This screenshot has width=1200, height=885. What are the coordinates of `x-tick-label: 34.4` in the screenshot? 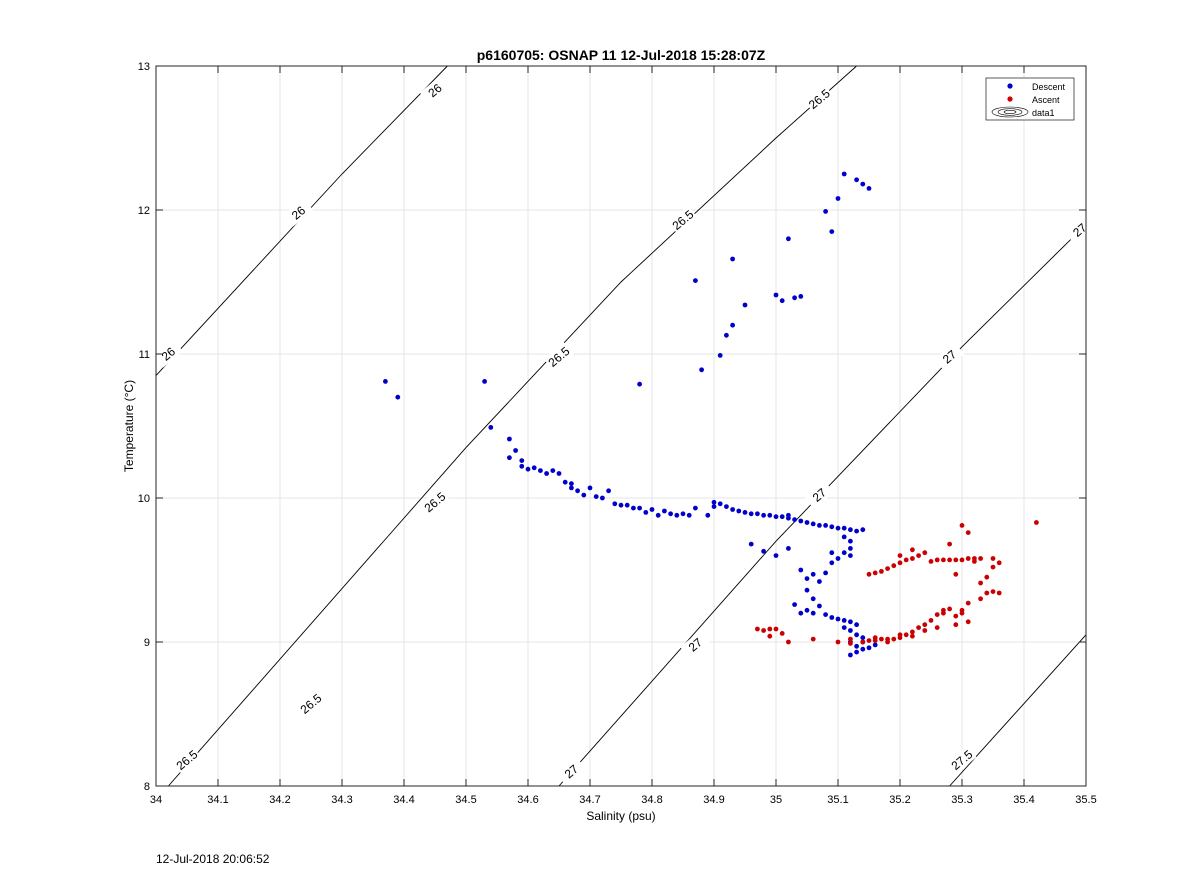 It's located at (403, 800).